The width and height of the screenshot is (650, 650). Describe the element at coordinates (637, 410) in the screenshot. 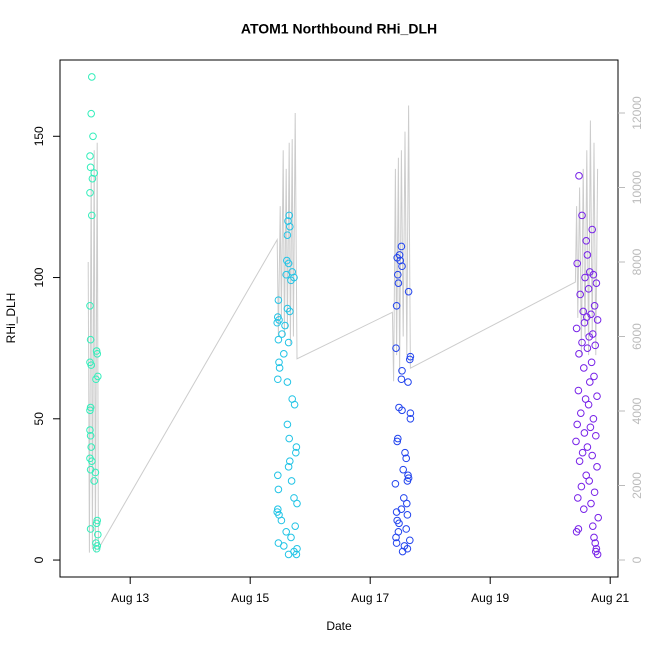

I see `y2-tick-label: 4000` at that location.